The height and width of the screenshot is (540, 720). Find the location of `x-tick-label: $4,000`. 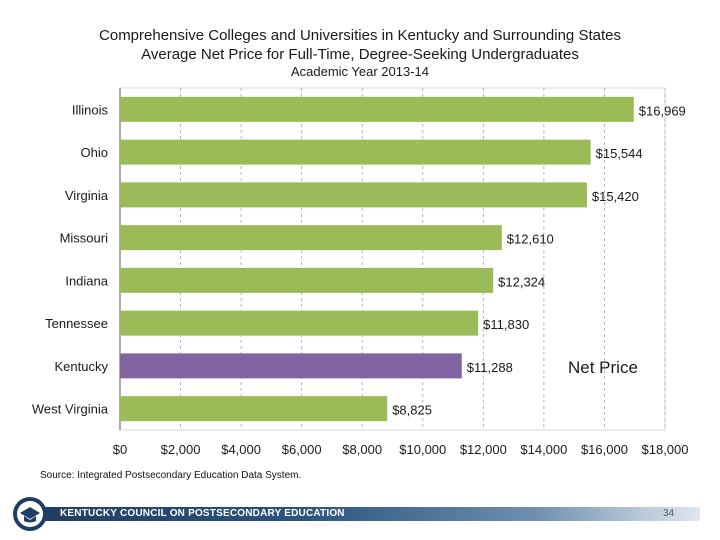

x-tick-label: $4,000 is located at coordinates (241, 449).